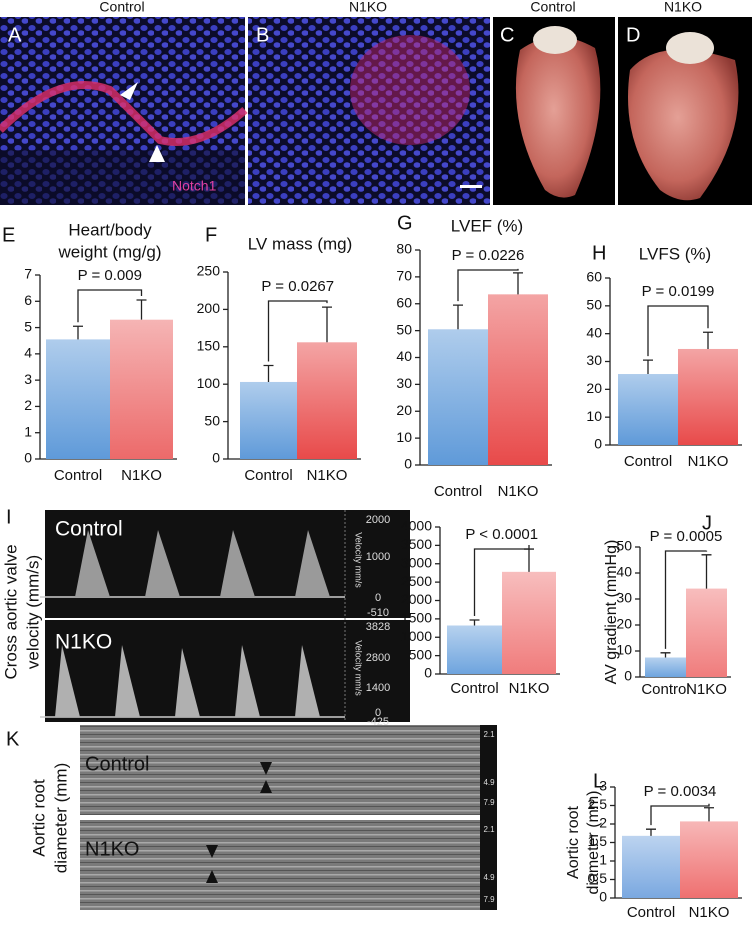 This screenshot has width=752, height=930. What do you see at coordinates (225, 616) in the screenshot?
I see `doppler-traces` at bounding box center [225, 616].